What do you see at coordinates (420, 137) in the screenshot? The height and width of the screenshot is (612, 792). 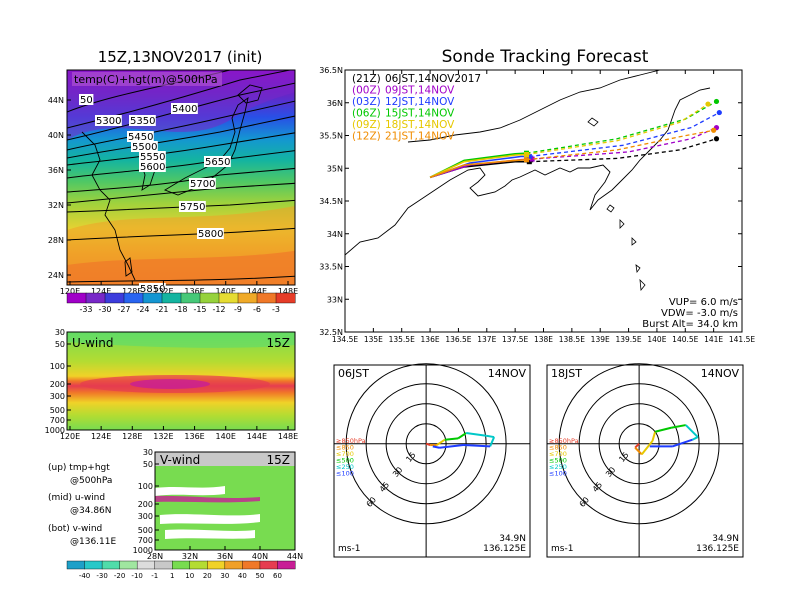 I see `run-label: 21JST,14NOV` at bounding box center [420, 137].